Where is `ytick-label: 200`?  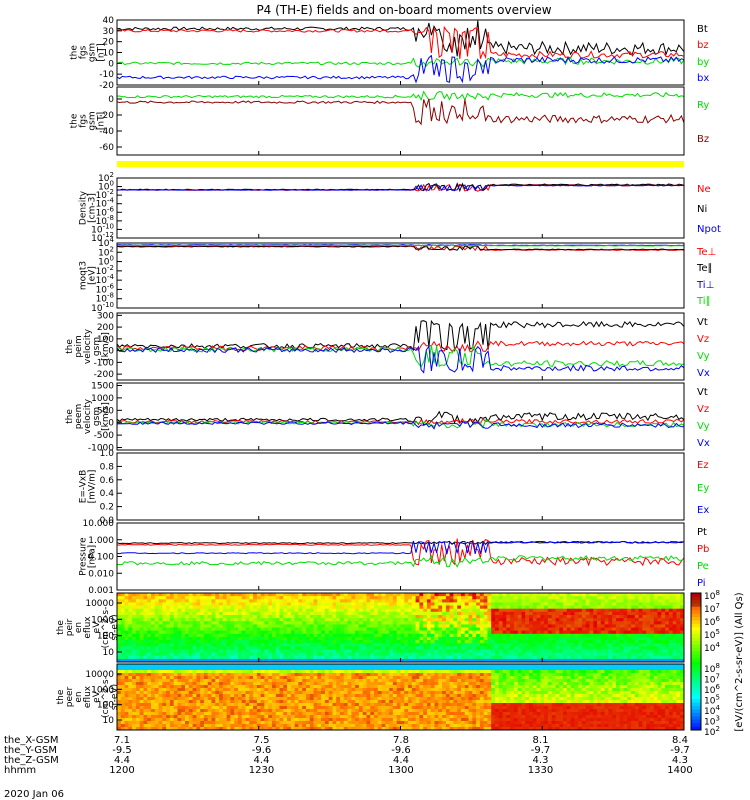
ytick-label: 200 is located at coordinates (105, 328).